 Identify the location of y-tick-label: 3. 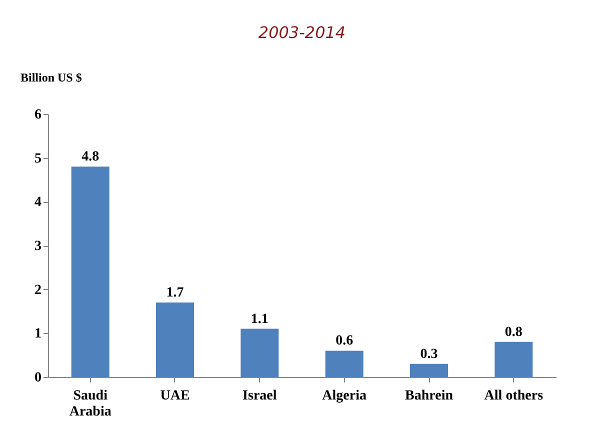
(38, 246).